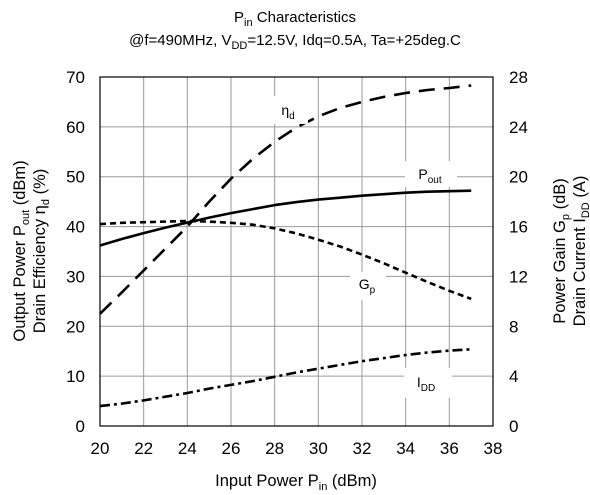 Image resolution: width=590 pixels, height=495 pixels. Describe the element at coordinates (80, 426) in the screenshot. I see `y-left-tick-label: 0` at that location.